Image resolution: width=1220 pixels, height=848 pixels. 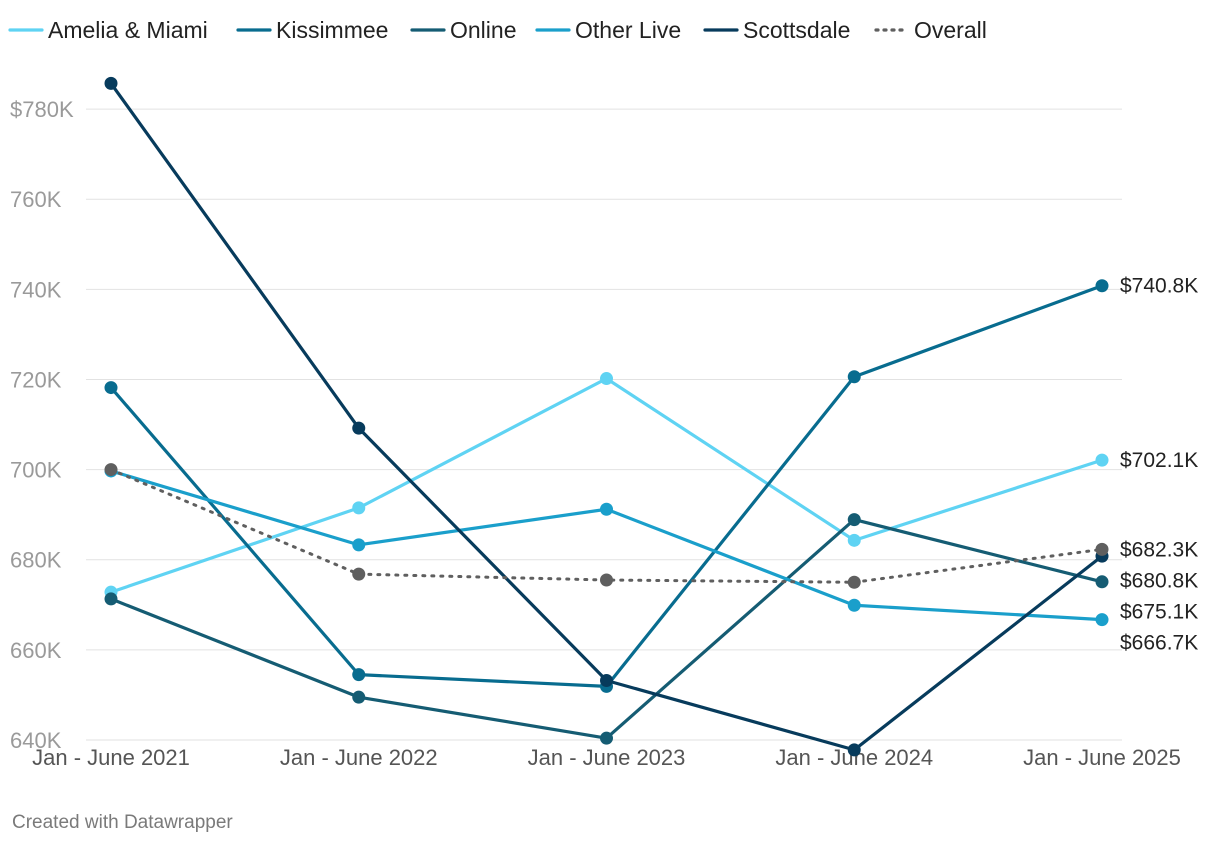 I want to click on footer-credit: Created with Datawrapper, so click(x=122, y=822).